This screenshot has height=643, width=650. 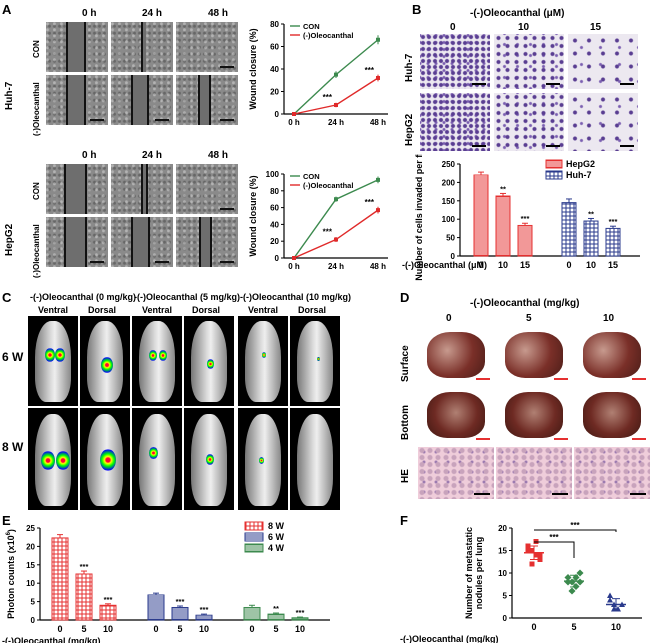 I want to click on week-label: 8 W, so click(x=13, y=447).